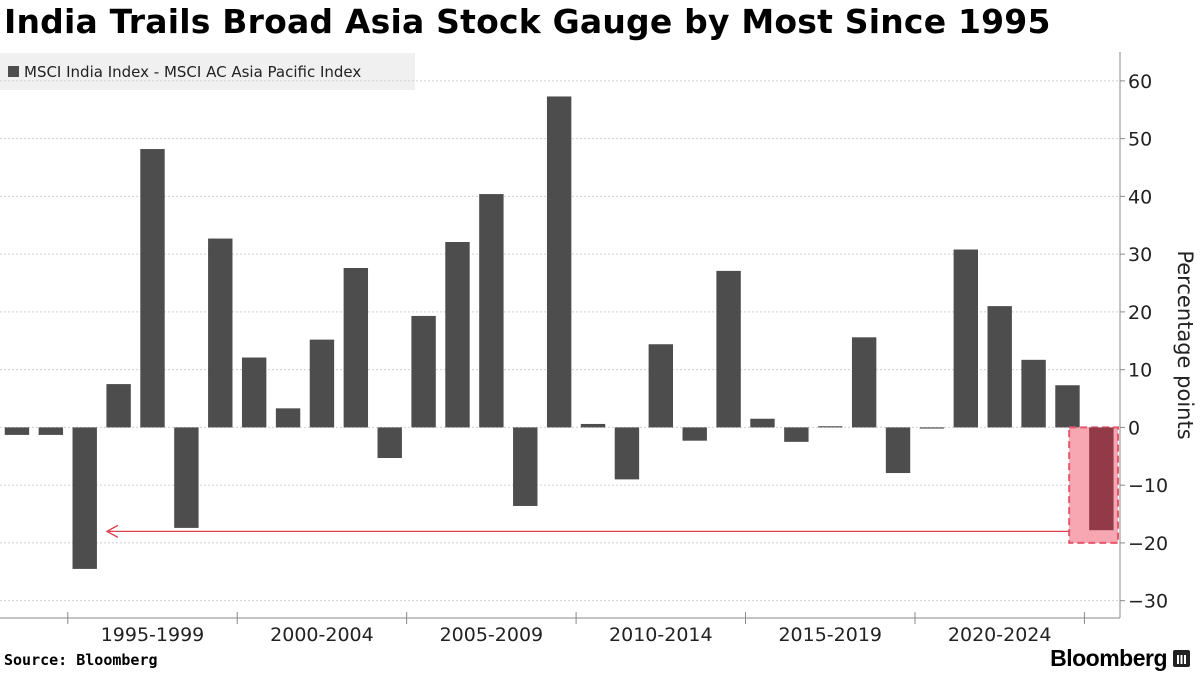  Describe the element at coordinates (830, 427) in the screenshot. I see `bar-2017` at that location.